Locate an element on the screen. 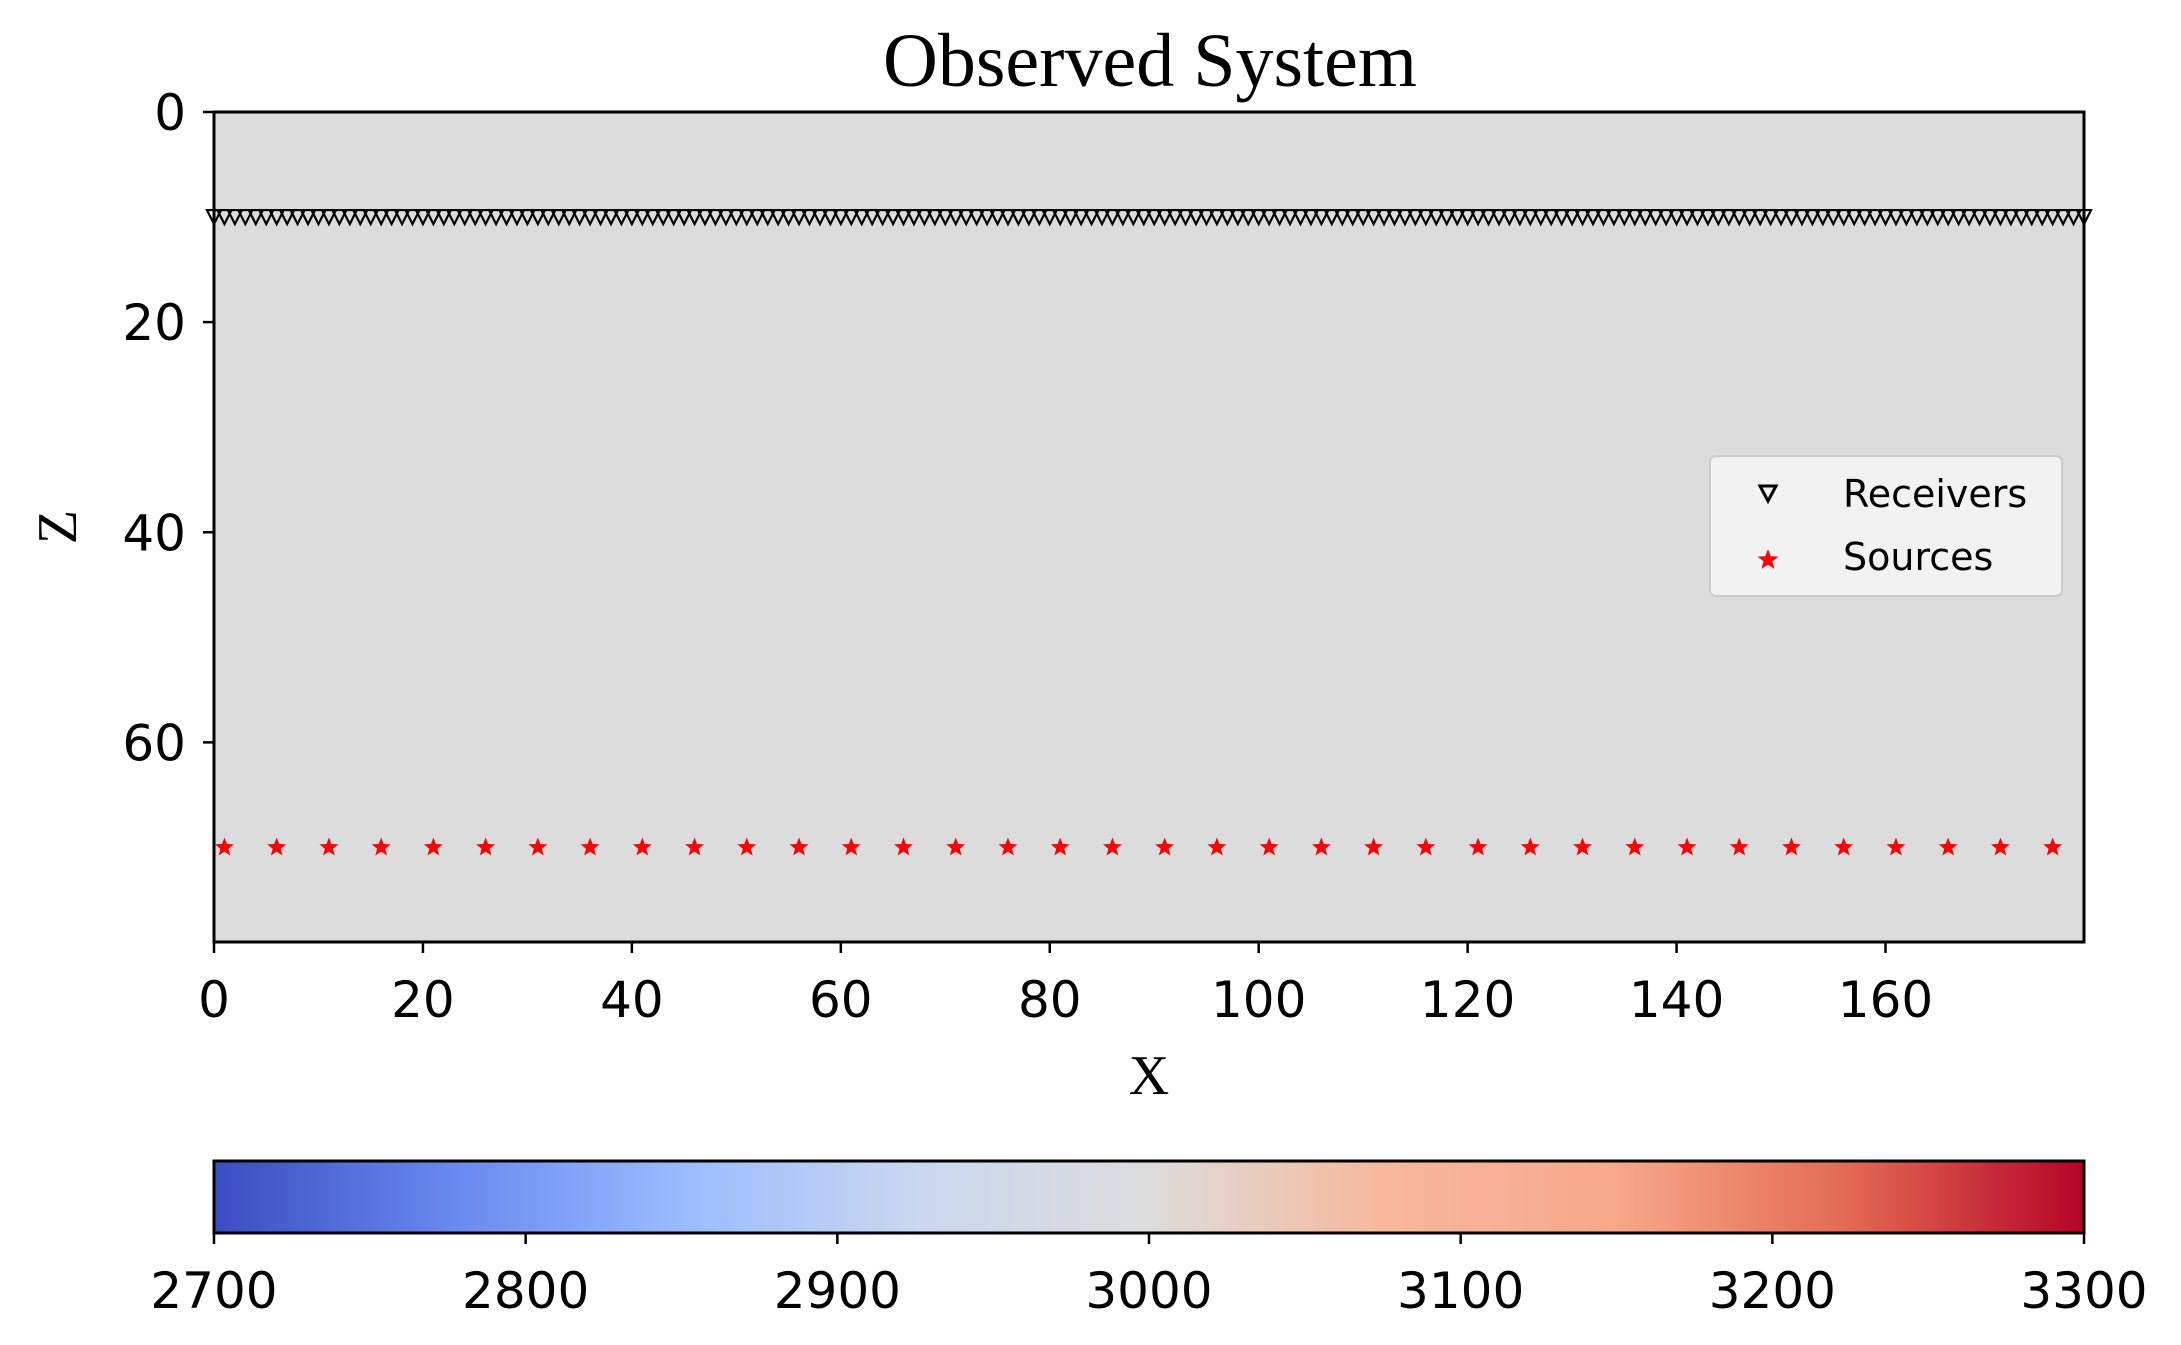 This screenshot has width=2181, height=1345. colorbar: 2700 2800 2900 3000 3100 3200 3300 is located at coordinates (1149, 1239).